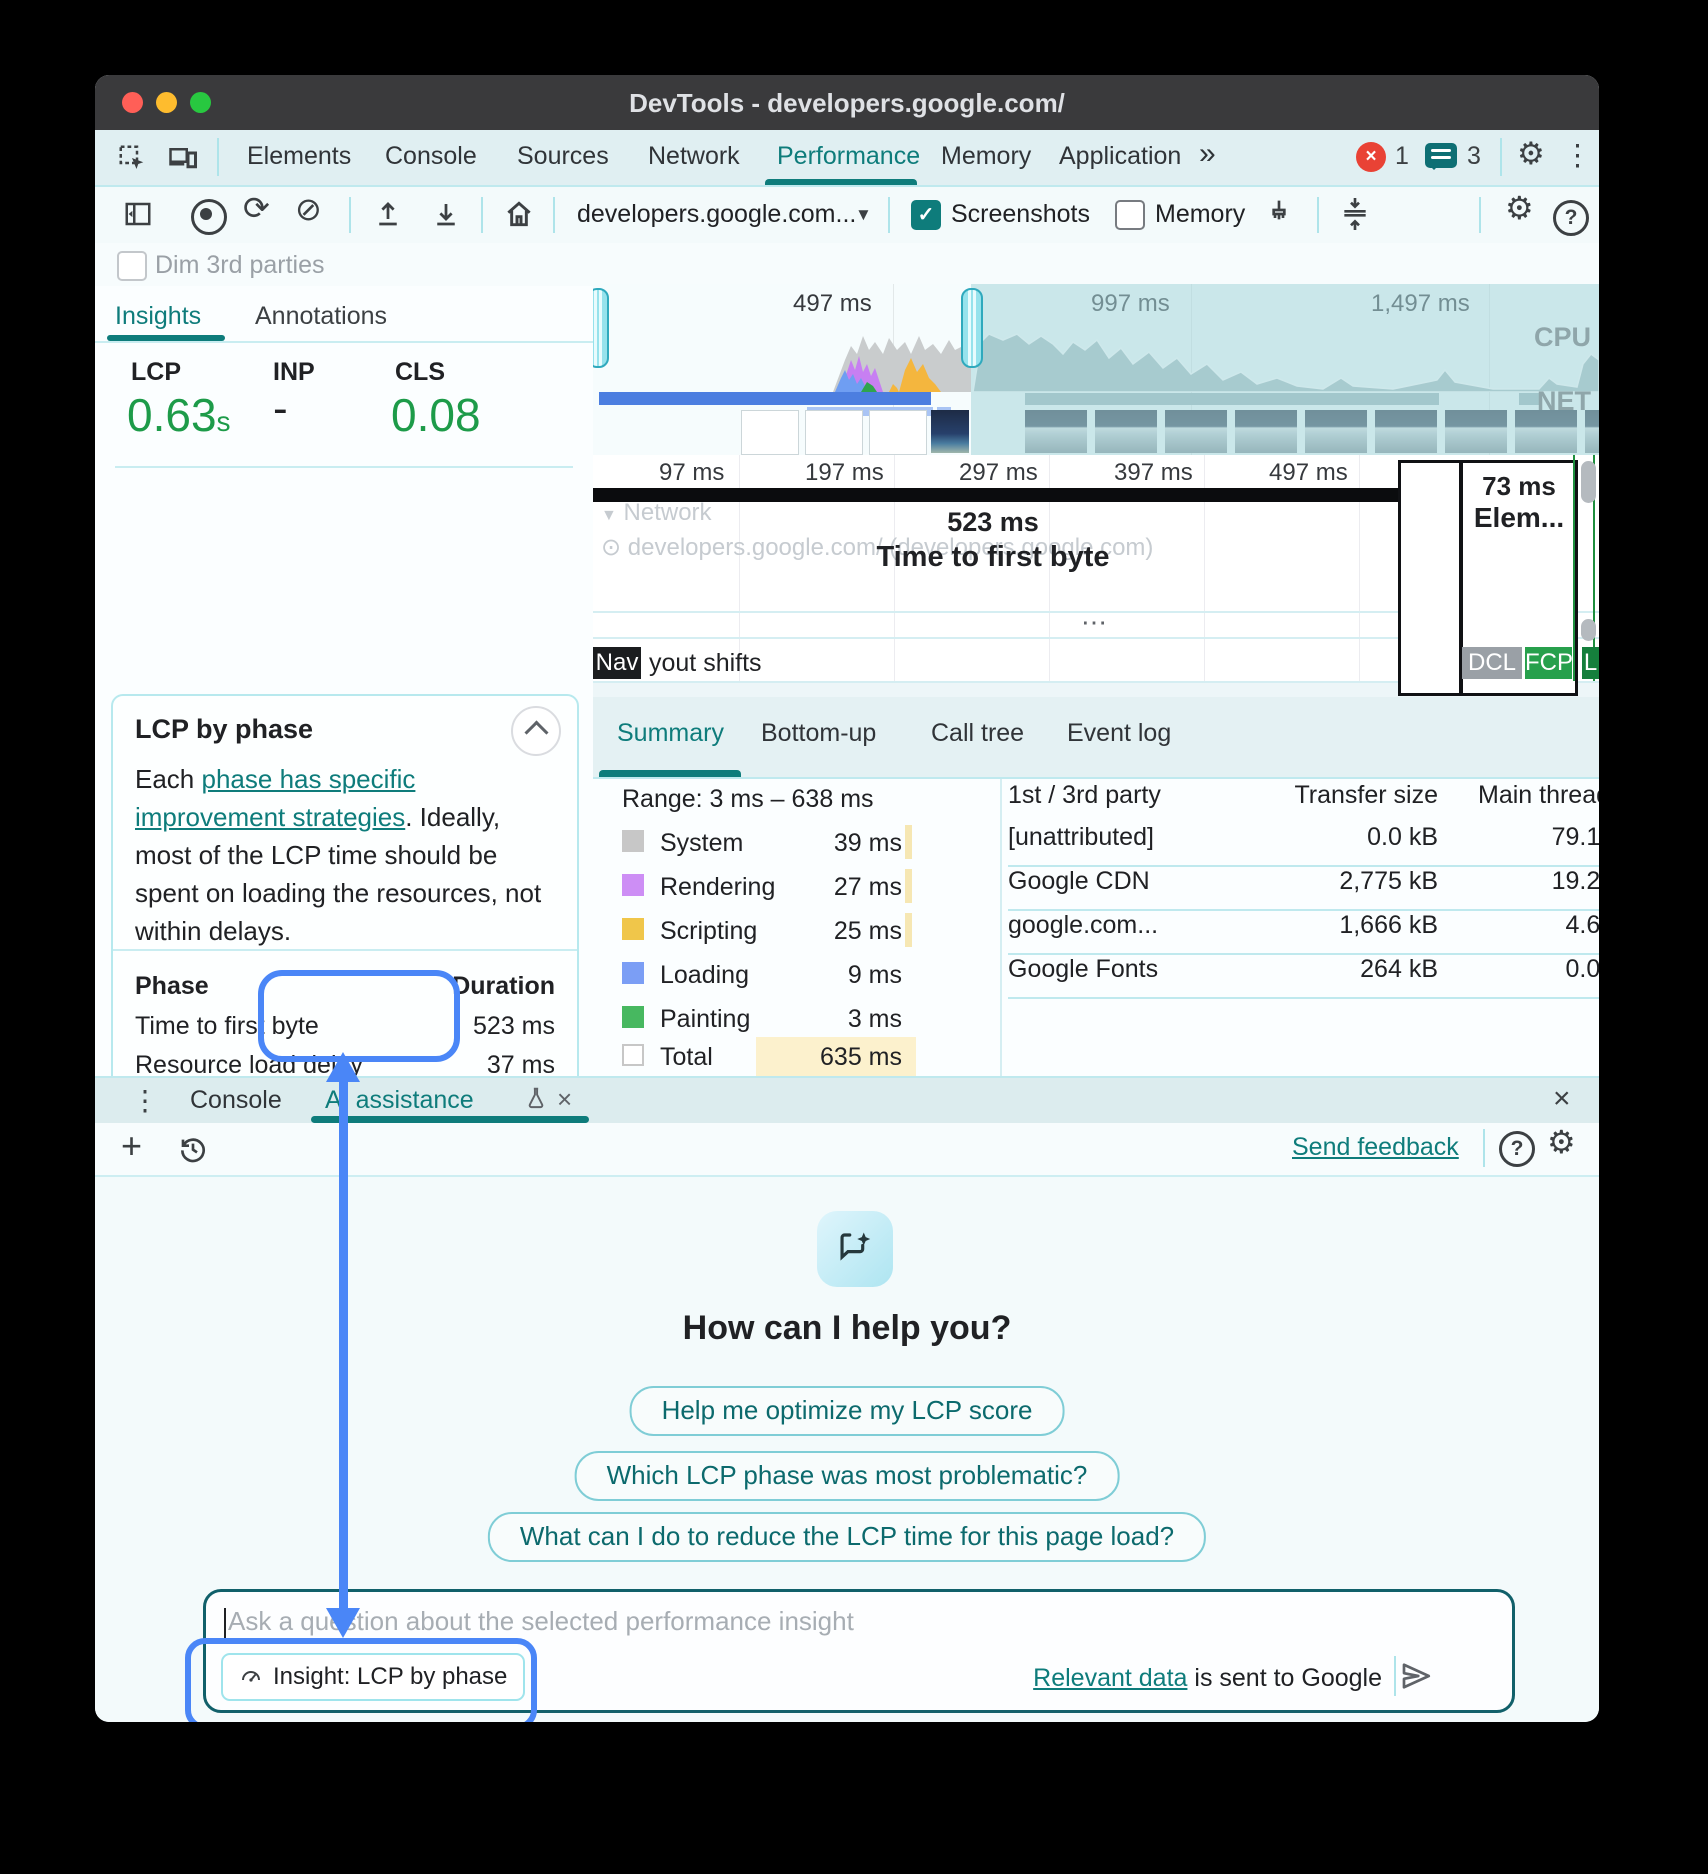 This screenshot has width=1708, height=1874. What do you see at coordinates (1303, 933) in the screenshot?
I see `party-row: google.com...1,666 kB4.6 m` at bounding box center [1303, 933].